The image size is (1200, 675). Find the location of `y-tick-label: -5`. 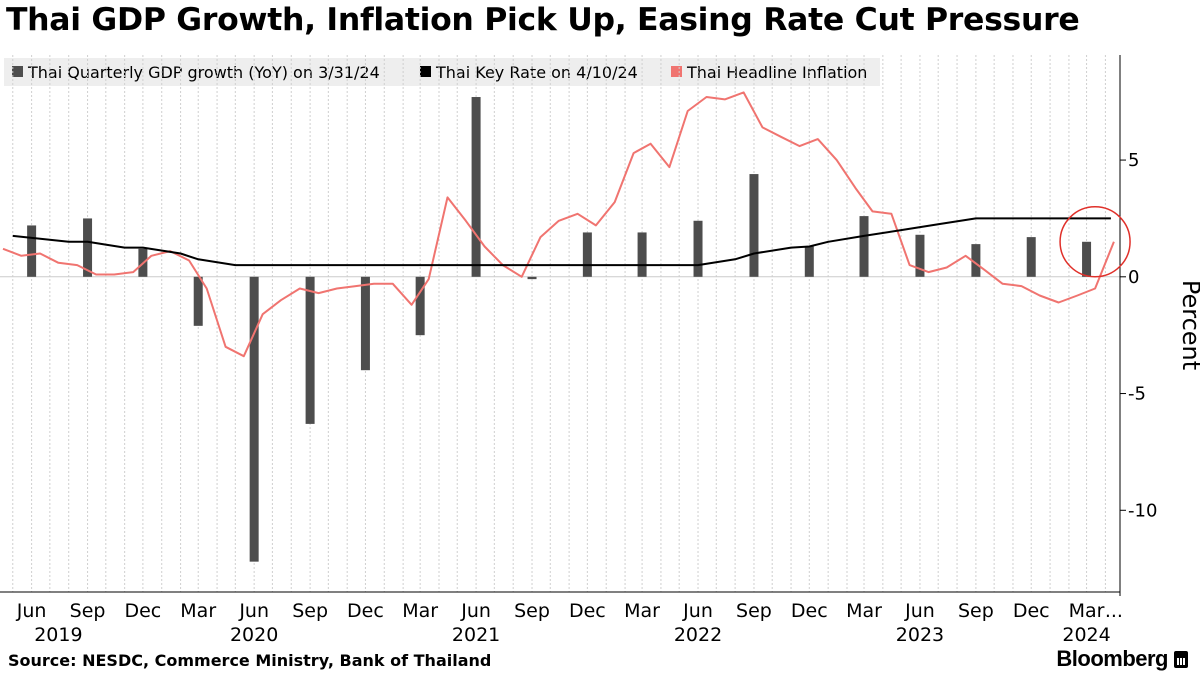

y-tick-label: -5 is located at coordinates (1137, 394).